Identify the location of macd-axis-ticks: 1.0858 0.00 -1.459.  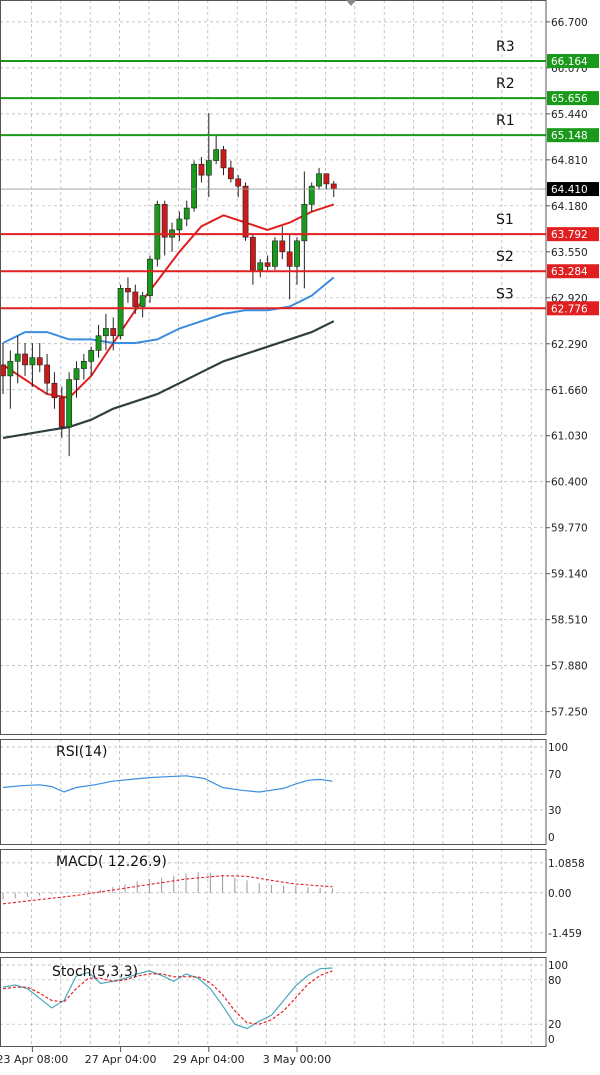
(566, 899).